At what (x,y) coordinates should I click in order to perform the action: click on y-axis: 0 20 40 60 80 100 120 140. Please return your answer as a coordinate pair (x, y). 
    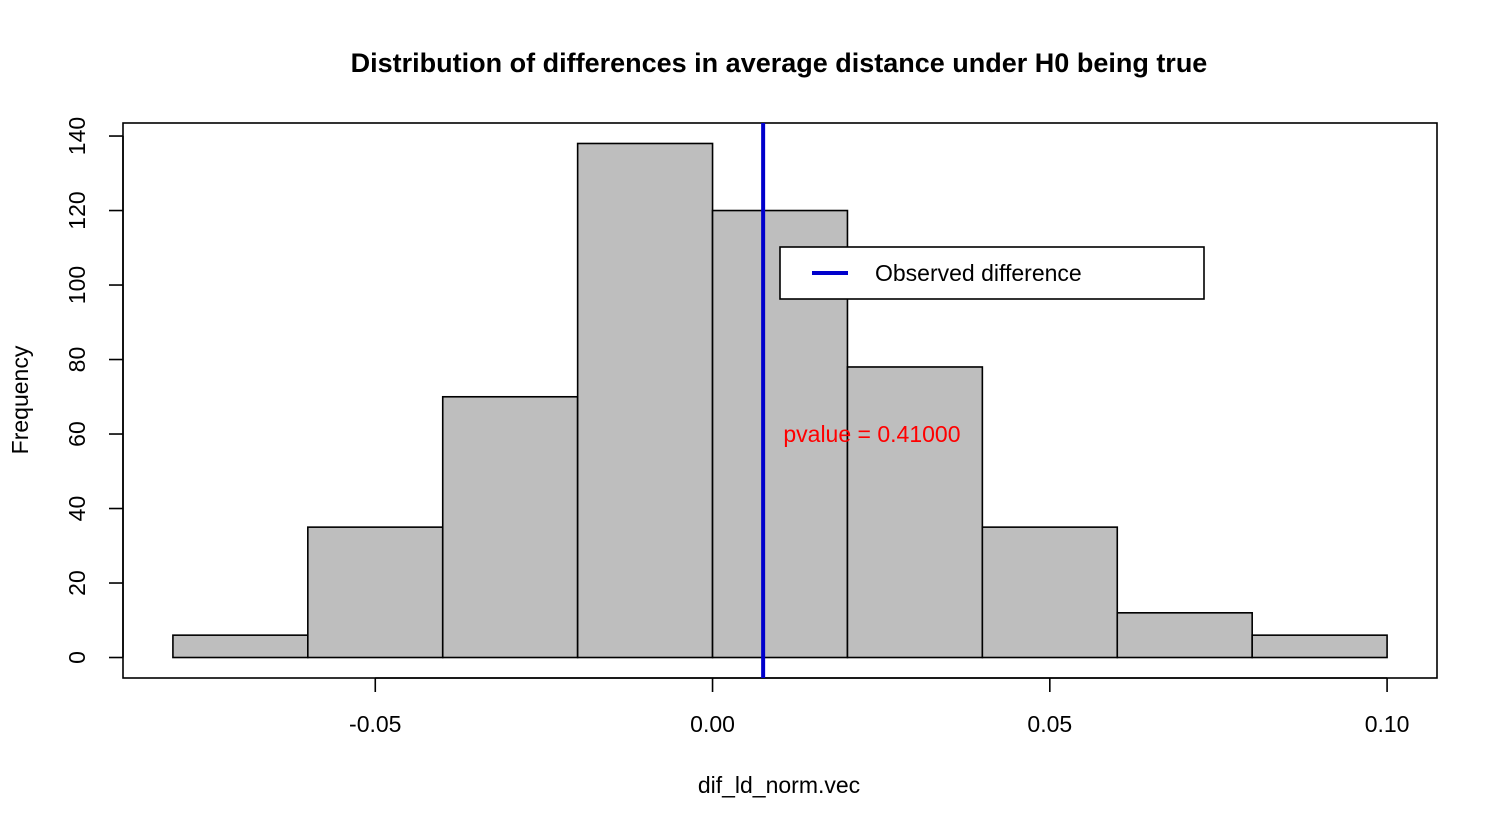
    Looking at the image, I should click on (94, 390).